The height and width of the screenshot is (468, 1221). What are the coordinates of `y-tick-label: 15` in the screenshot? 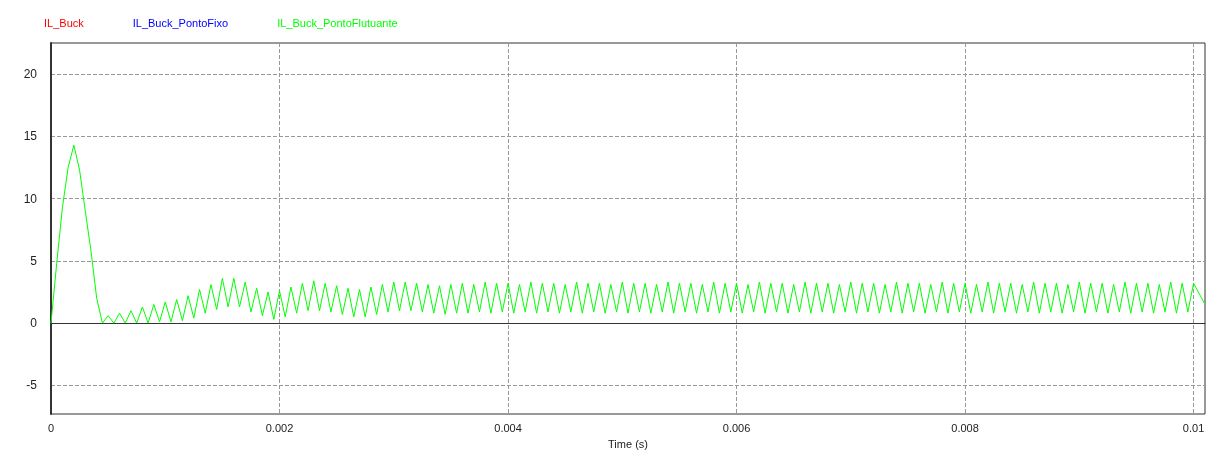 It's located at (30, 136).